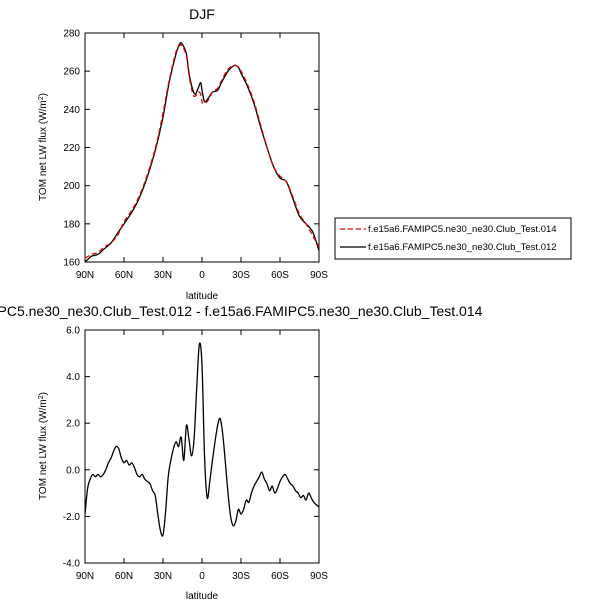 The width and height of the screenshot is (606, 606). Describe the element at coordinates (71, 263) in the screenshot. I see `top-y-tick-label: 160` at that location.